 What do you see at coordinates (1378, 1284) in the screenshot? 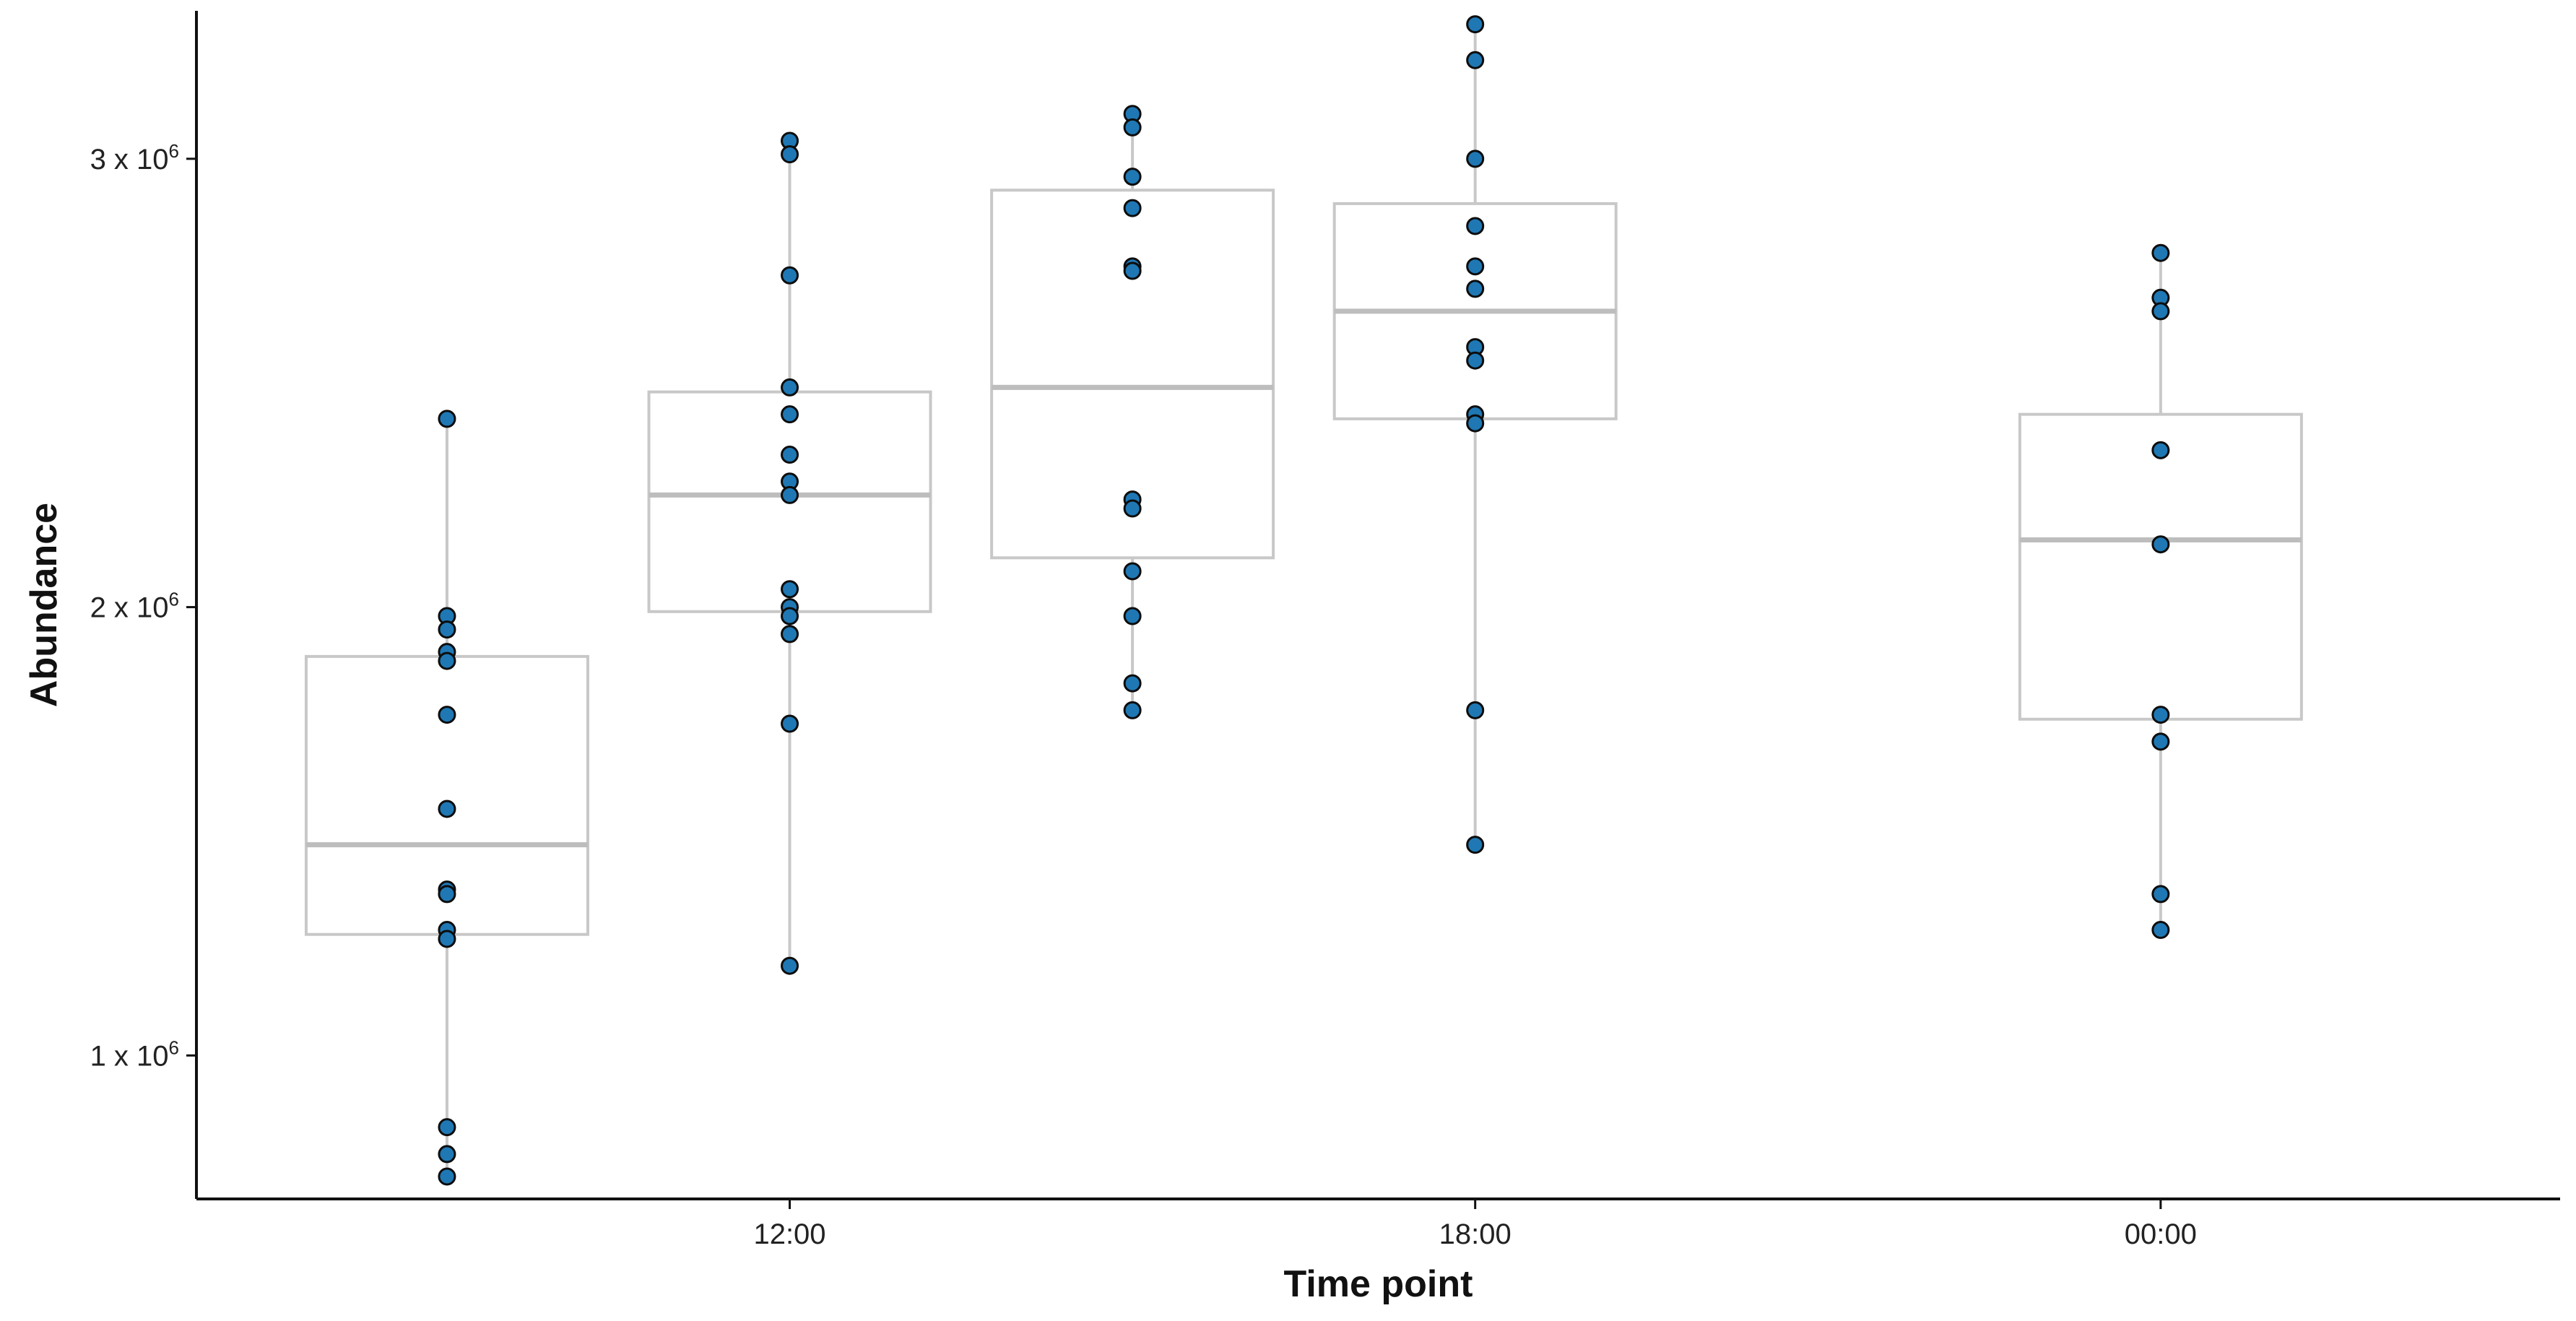
I see `x-axis-title: Time point` at bounding box center [1378, 1284].